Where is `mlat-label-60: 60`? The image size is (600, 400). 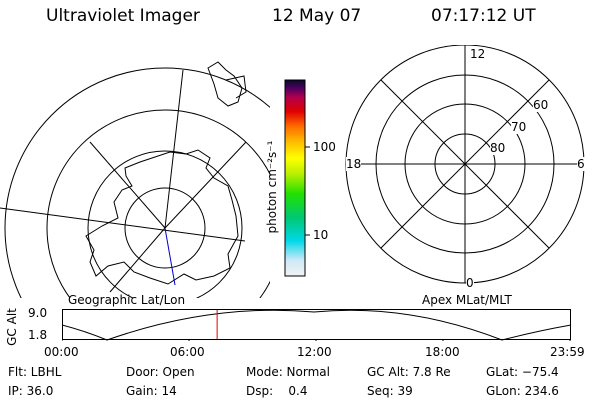 mlat-label-60: 60 is located at coordinates (541, 105).